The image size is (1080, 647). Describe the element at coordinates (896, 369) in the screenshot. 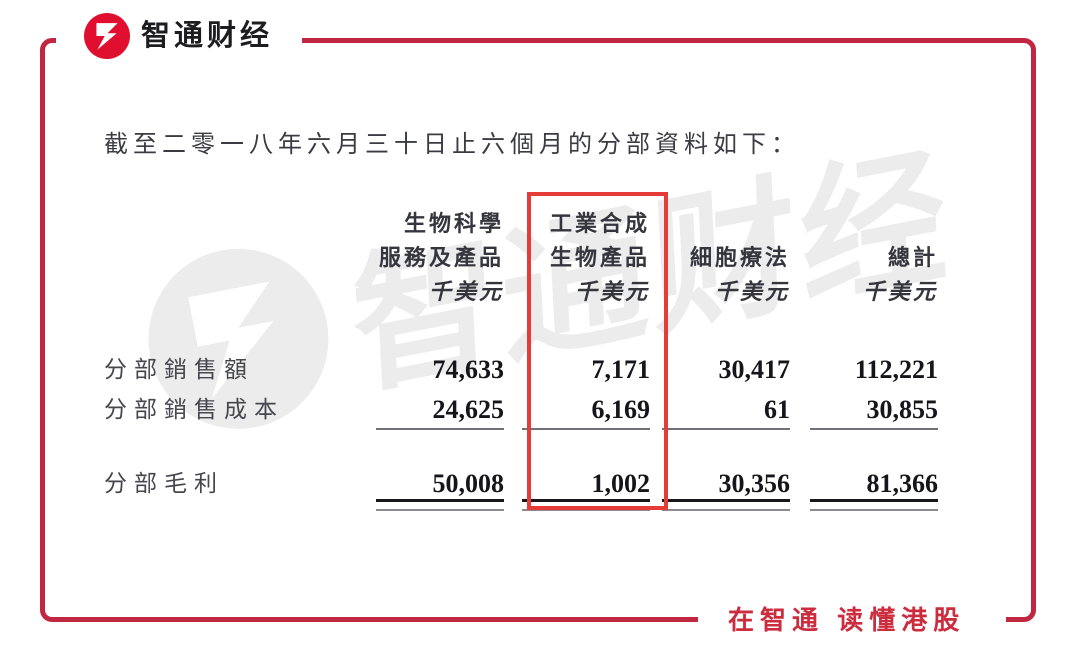

I see `cell-value: 112,221` at that location.